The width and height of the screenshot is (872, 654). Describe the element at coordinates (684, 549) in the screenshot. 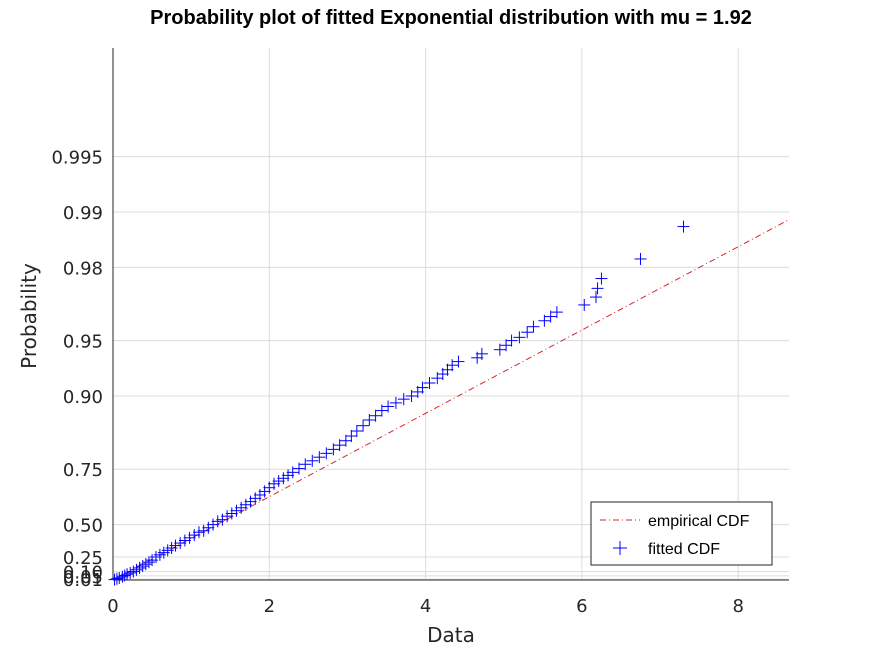

I see `legend-label-fitted: fitted CDF` at that location.